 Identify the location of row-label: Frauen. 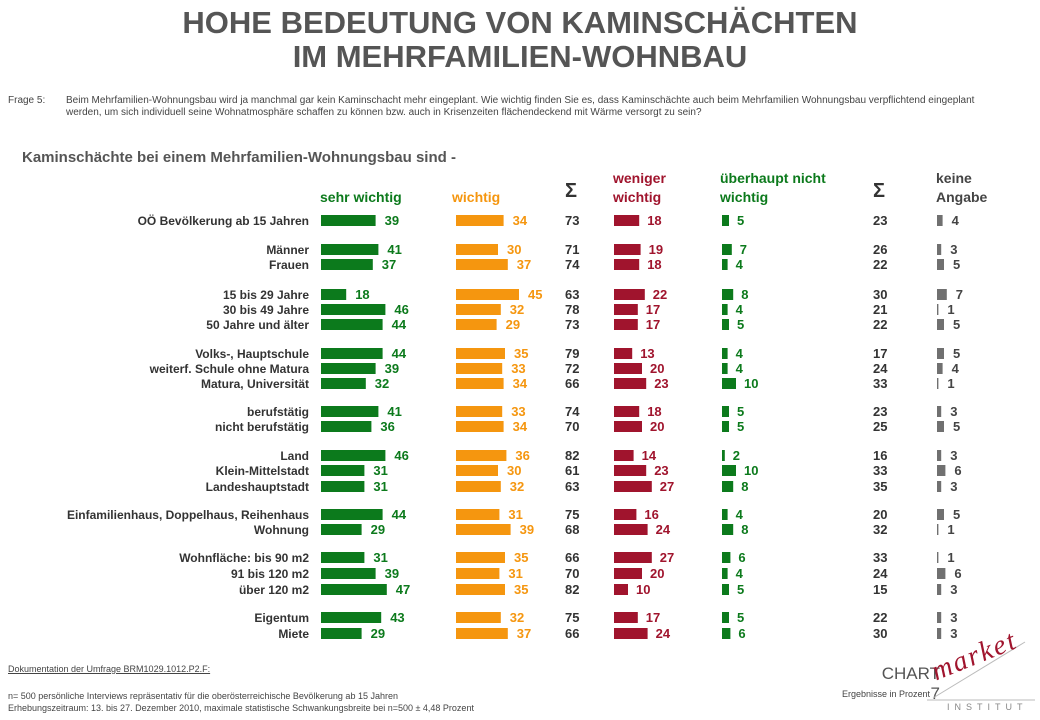
(289, 265).